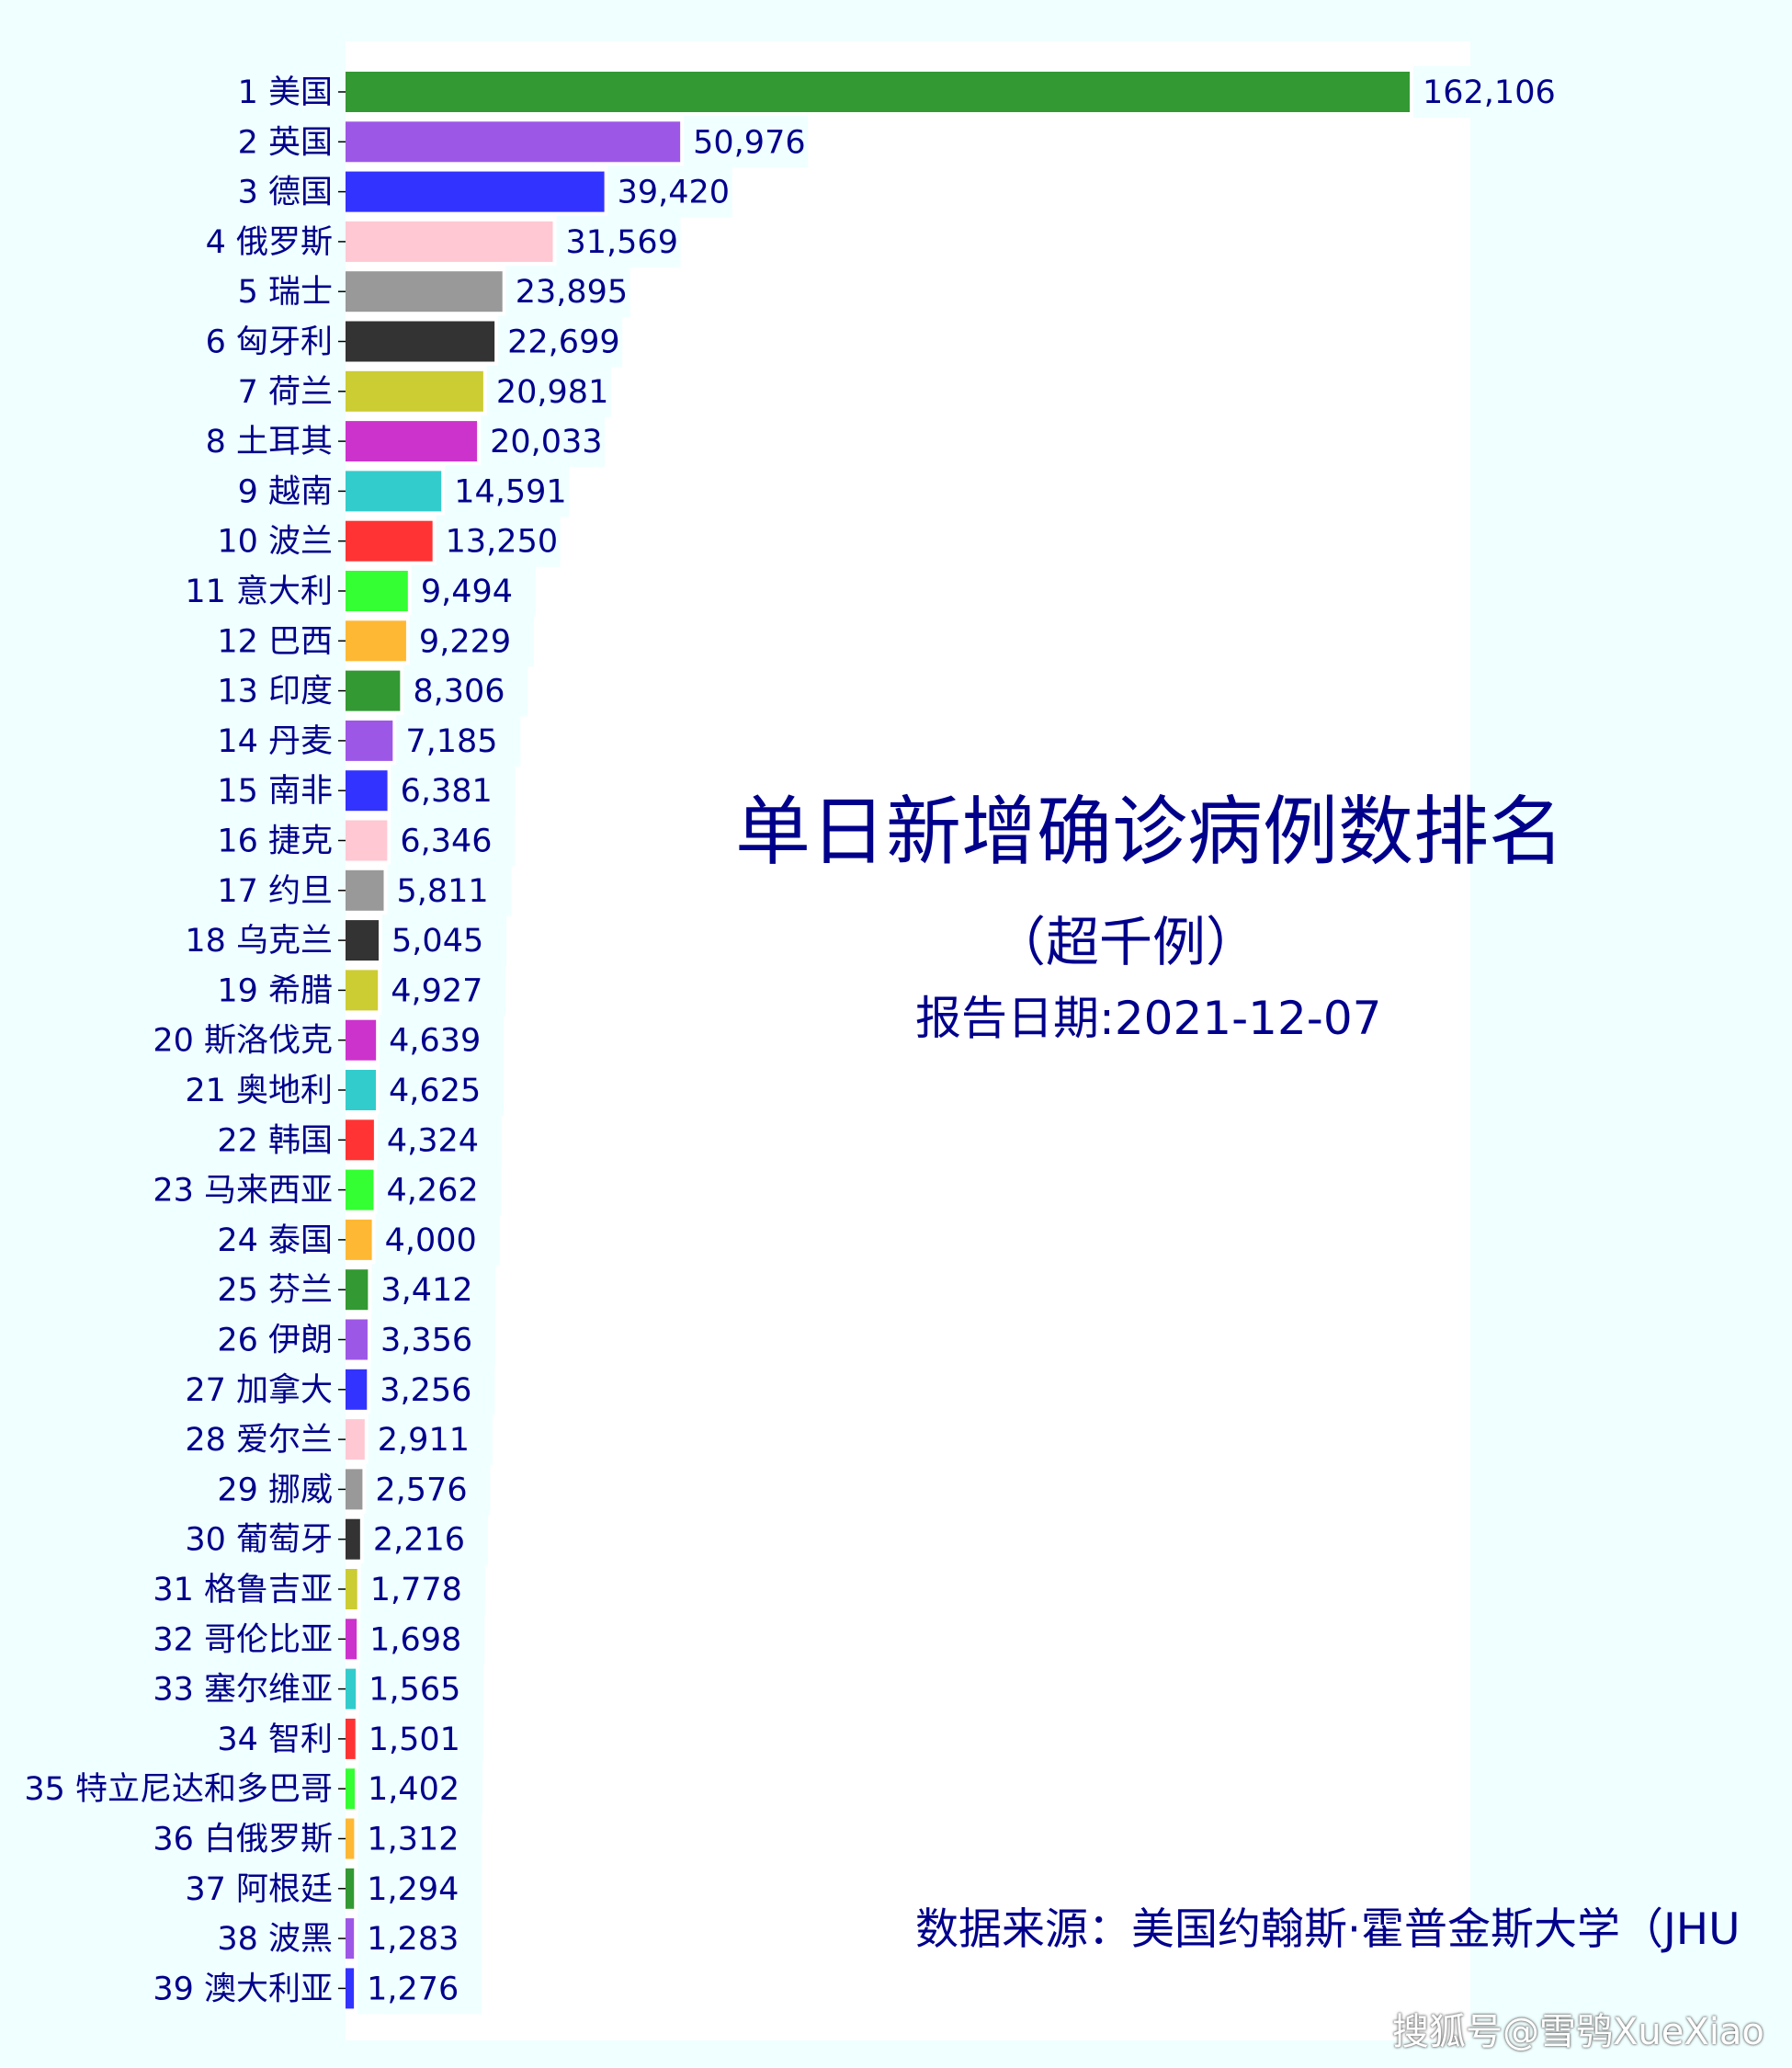 Image resolution: width=1792 pixels, height=2068 pixels. Describe the element at coordinates (443, 891) in the screenshot. I see `value-label: 5,811` at that location.